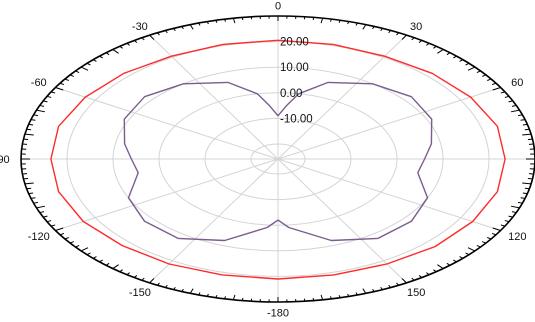 The height and width of the screenshot is (322, 535). Describe the element at coordinates (140, 27) in the screenshot. I see `angle-tick-label: -30` at that location.